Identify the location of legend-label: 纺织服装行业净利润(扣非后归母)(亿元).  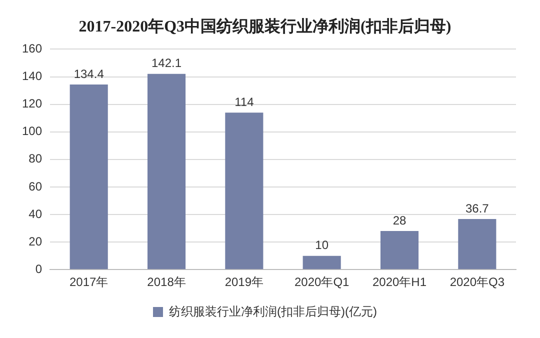
(273, 311).